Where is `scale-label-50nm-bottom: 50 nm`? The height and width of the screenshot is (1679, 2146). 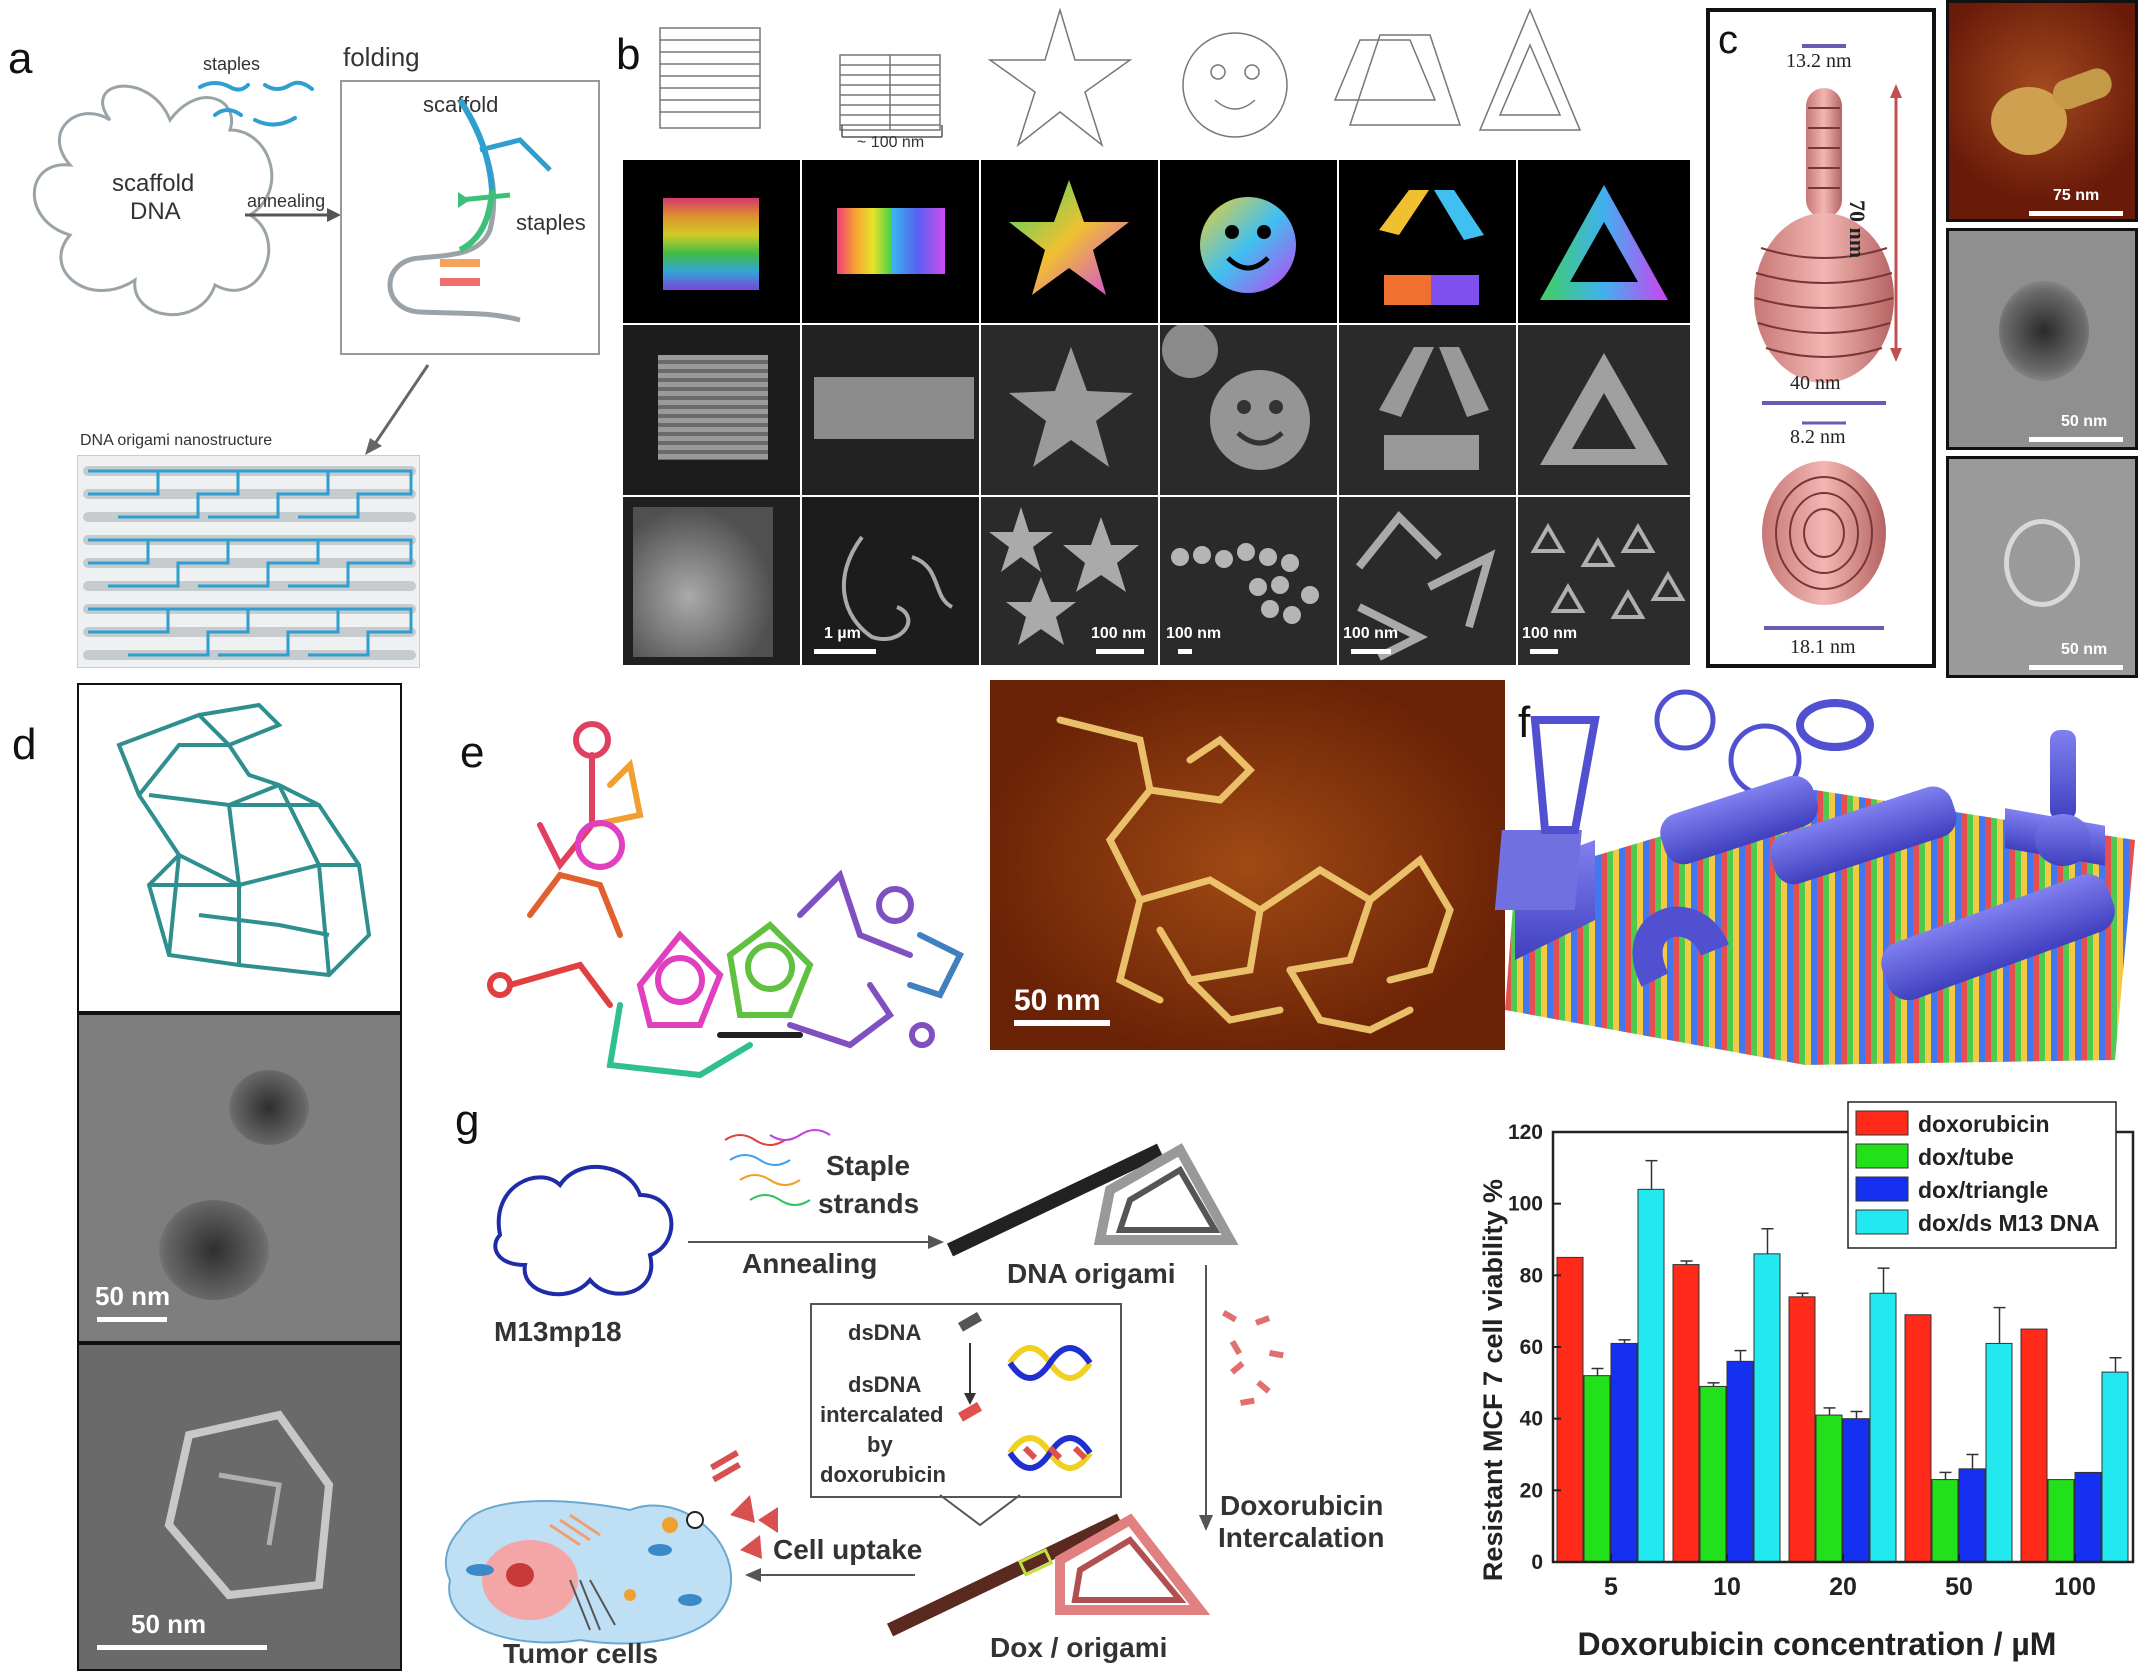 scale-label-50nm-bottom: 50 nm is located at coordinates (2084, 649).